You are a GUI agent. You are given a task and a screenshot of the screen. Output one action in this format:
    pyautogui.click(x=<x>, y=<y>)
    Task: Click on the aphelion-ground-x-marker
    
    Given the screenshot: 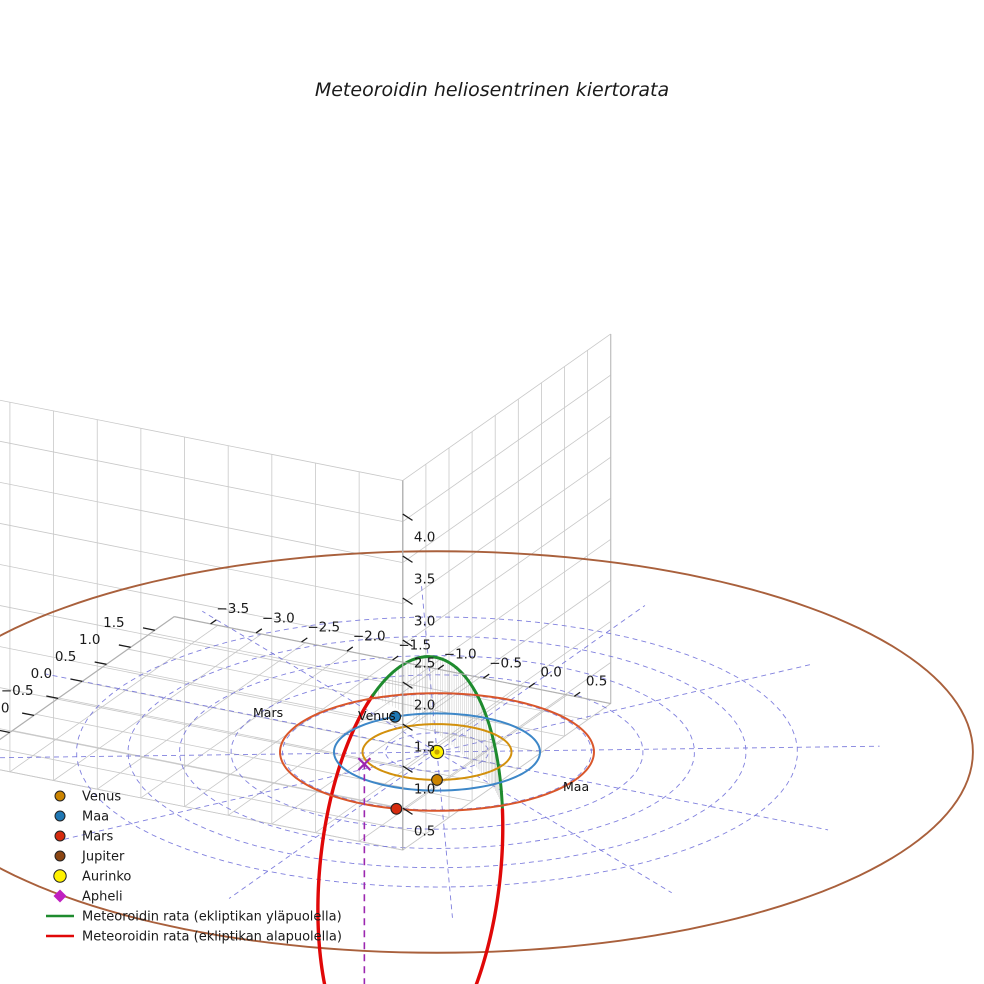 What is the action you would take?
    pyautogui.click(x=364, y=764)
    